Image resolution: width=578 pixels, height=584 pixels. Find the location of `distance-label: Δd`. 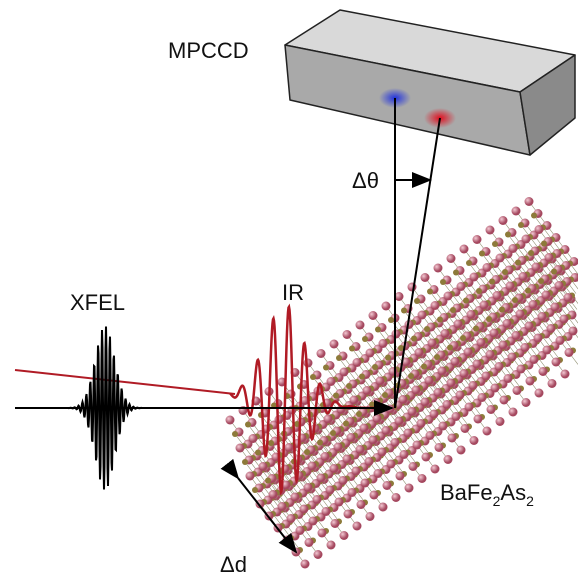

distance-label: Δd is located at coordinates (233, 564).